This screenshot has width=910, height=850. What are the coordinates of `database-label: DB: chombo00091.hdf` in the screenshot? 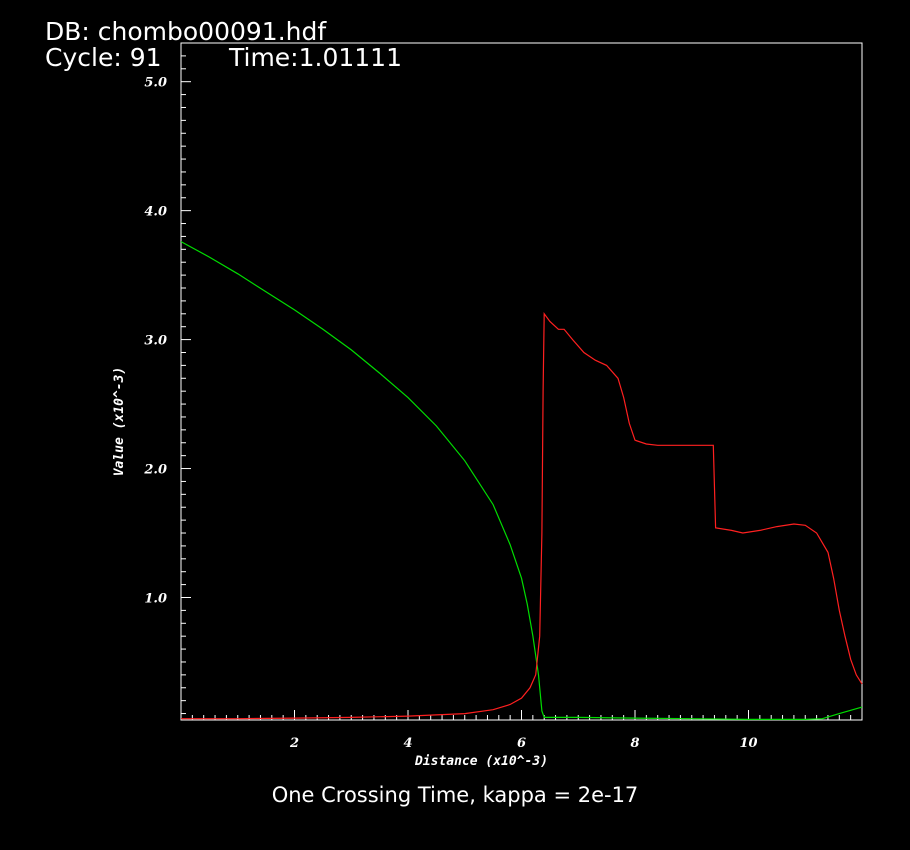 It's located at (186, 31).